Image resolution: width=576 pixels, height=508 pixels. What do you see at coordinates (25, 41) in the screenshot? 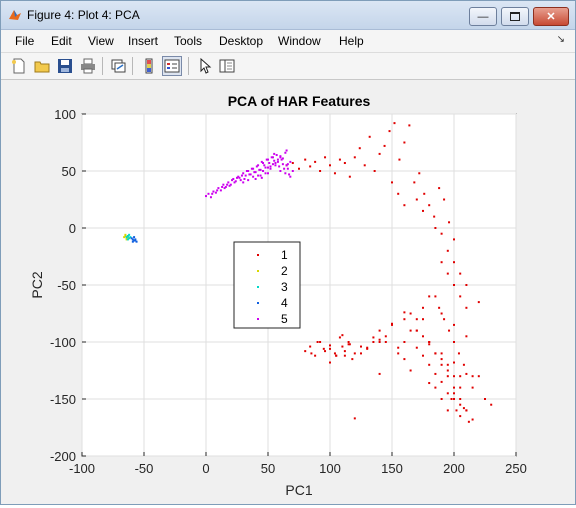
I see `menu-file: File` at bounding box center [25, 41].